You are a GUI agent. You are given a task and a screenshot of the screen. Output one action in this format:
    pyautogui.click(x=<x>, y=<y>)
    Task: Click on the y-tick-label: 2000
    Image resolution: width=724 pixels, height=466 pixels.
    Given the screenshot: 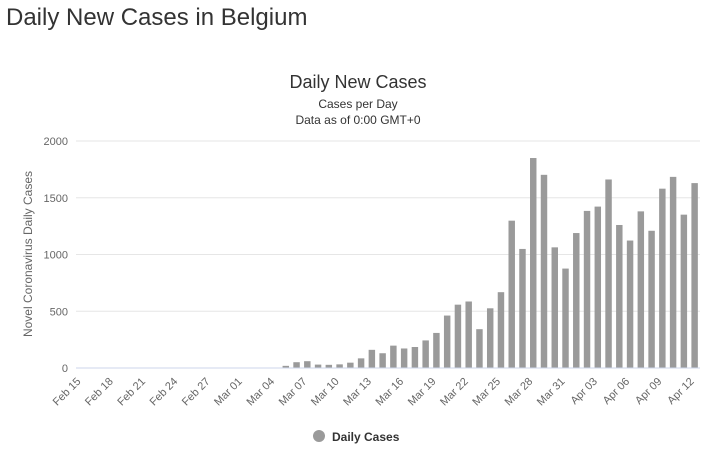 What is the action you would take?
    pyautogui.click(x=56, y=142)
    